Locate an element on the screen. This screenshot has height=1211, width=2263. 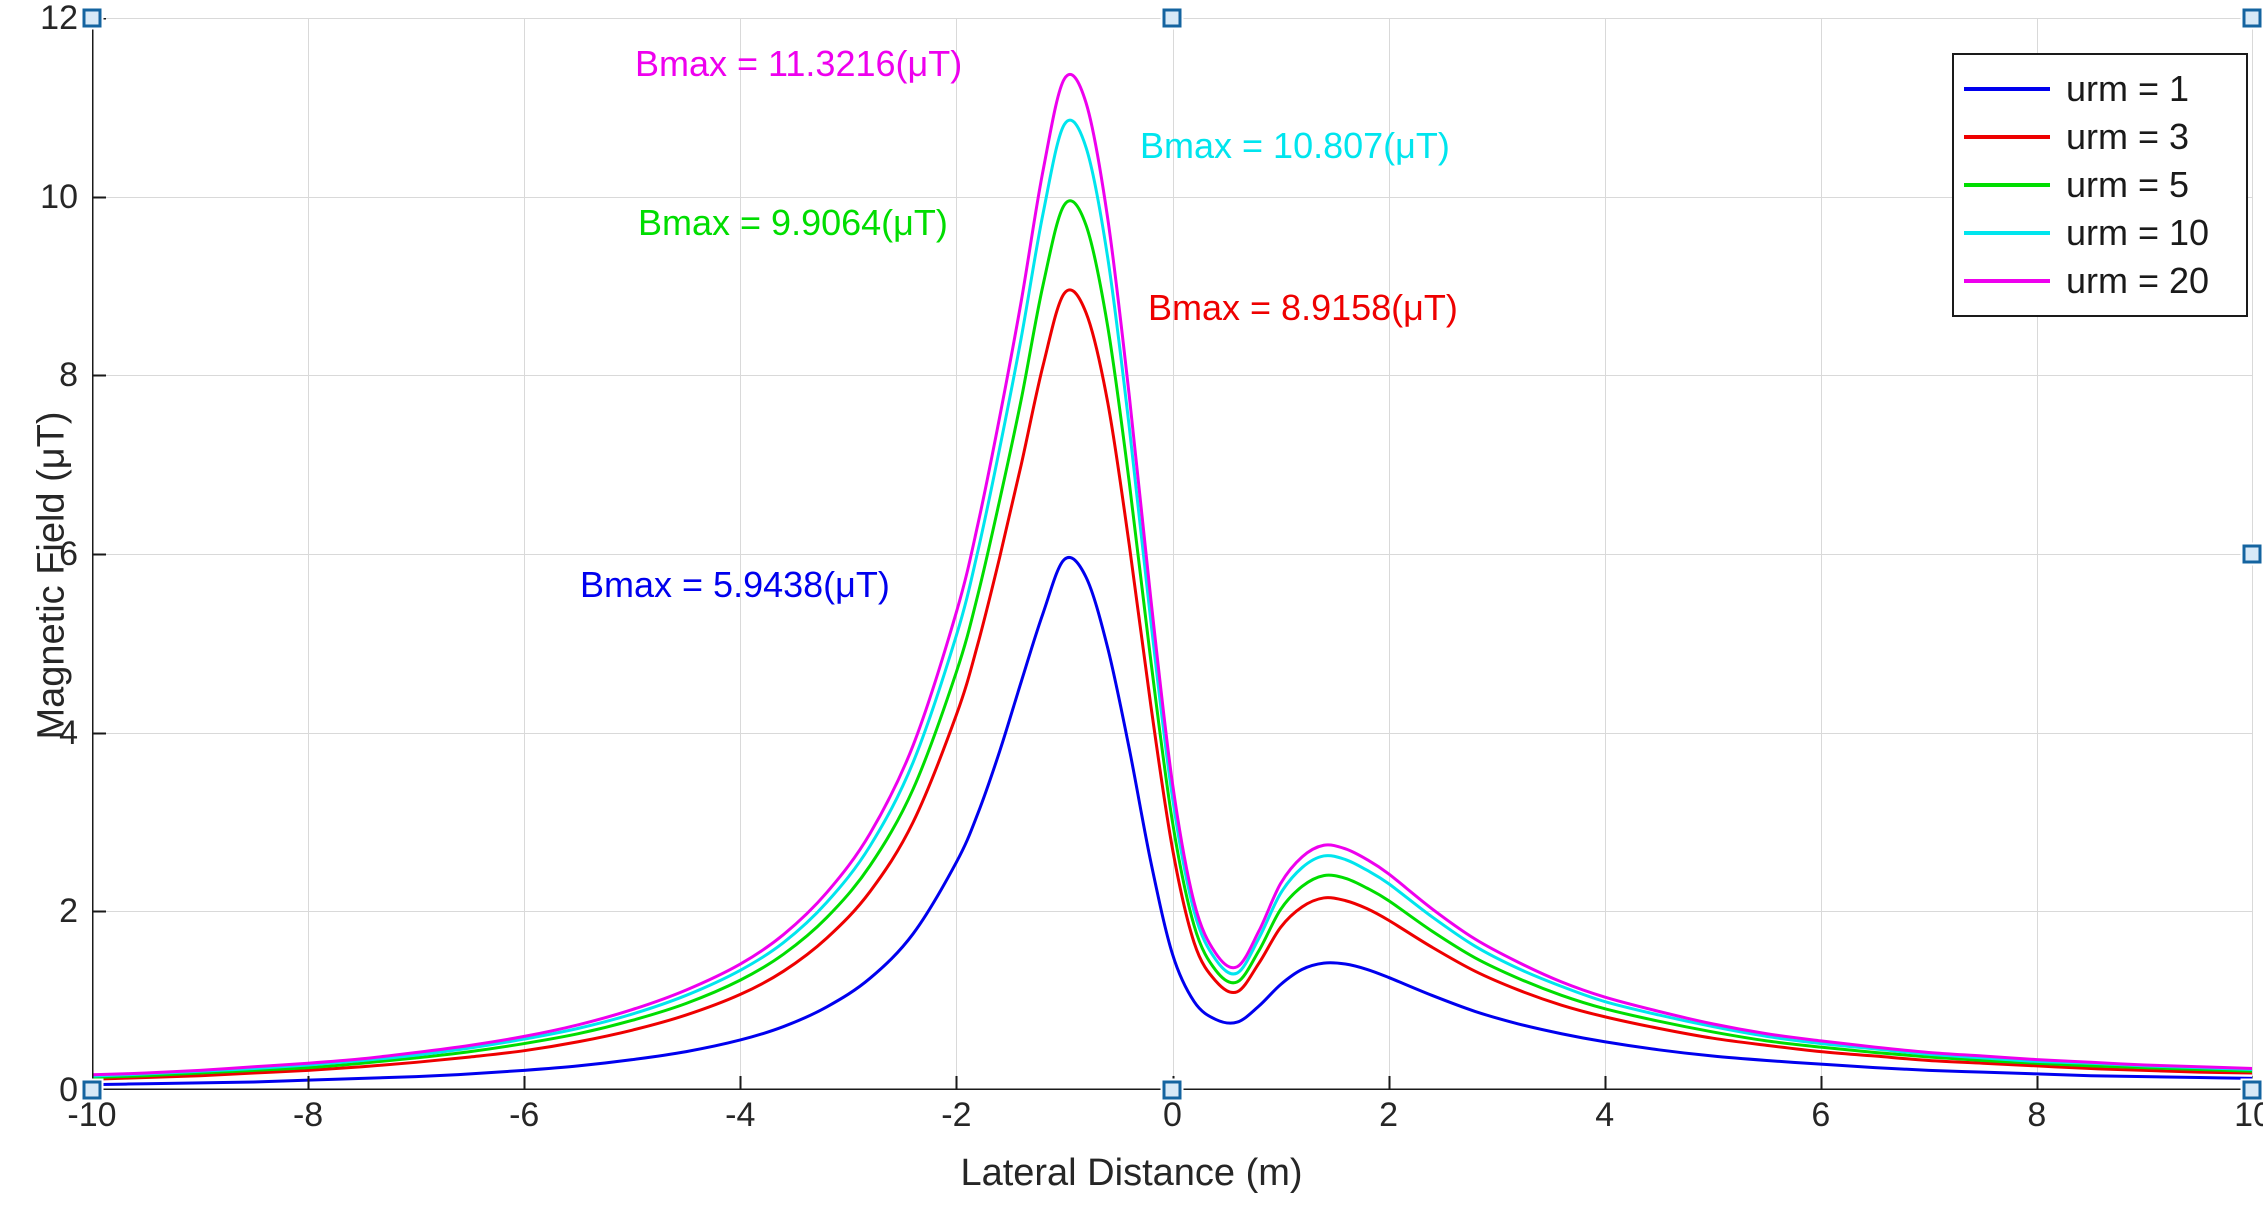
legend: urm = 1 urm = 3 urm = 5 urm = 10 urm = 20 is located at coordinates (2100, 185).